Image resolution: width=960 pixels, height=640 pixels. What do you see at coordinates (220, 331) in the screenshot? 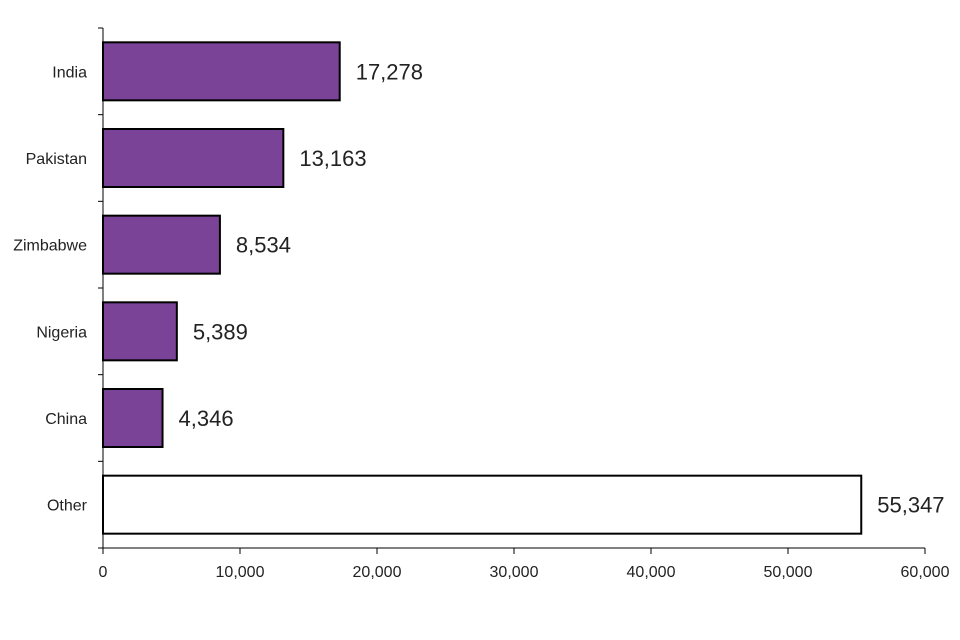
I see `data-label-nigeria: 5,389` at bounding box center [220, 331].